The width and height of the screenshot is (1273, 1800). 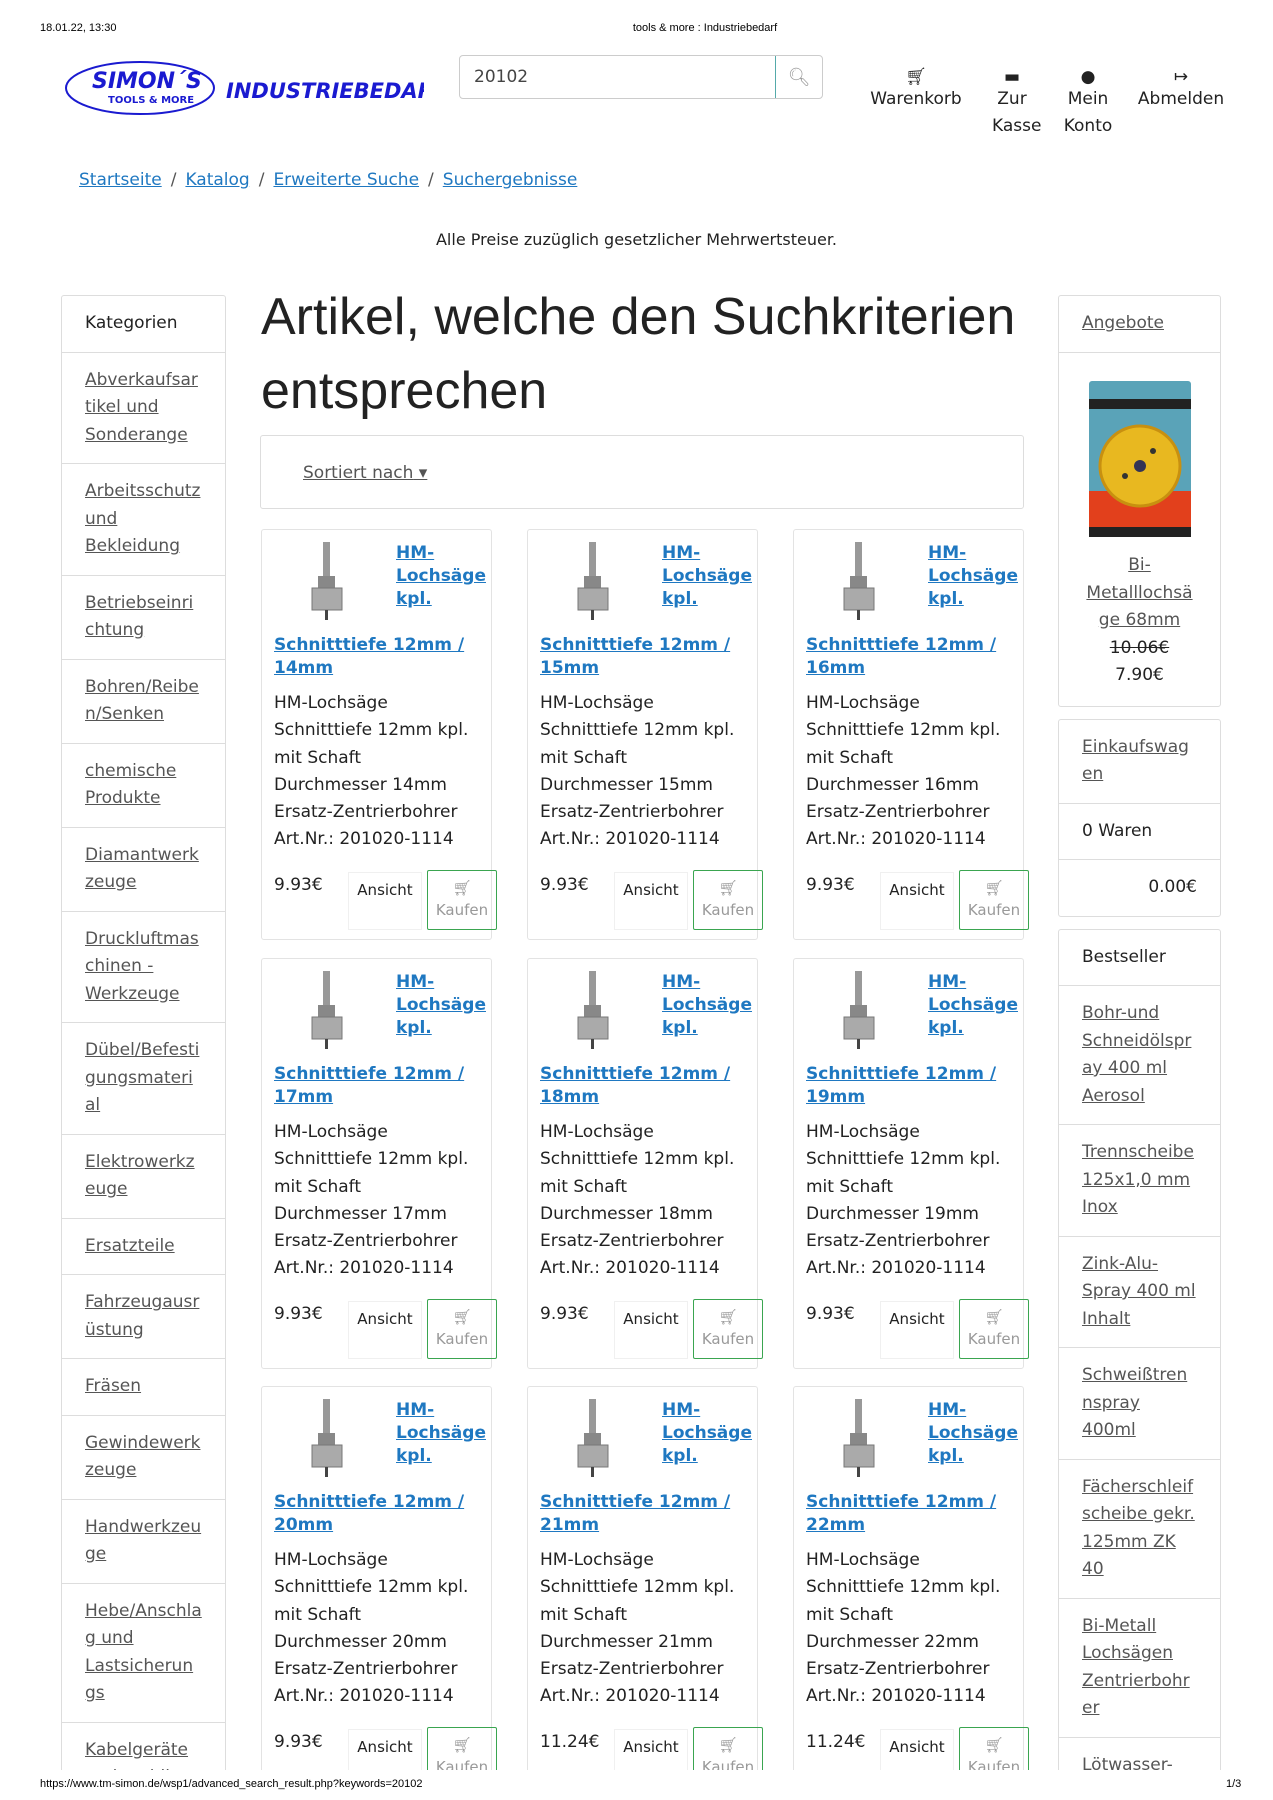 What do you see at coordinates (137, 1755) in the screenshot?
I see `category-link: Kabelgeräte und mobiles` at bounding box center [137, 1755].